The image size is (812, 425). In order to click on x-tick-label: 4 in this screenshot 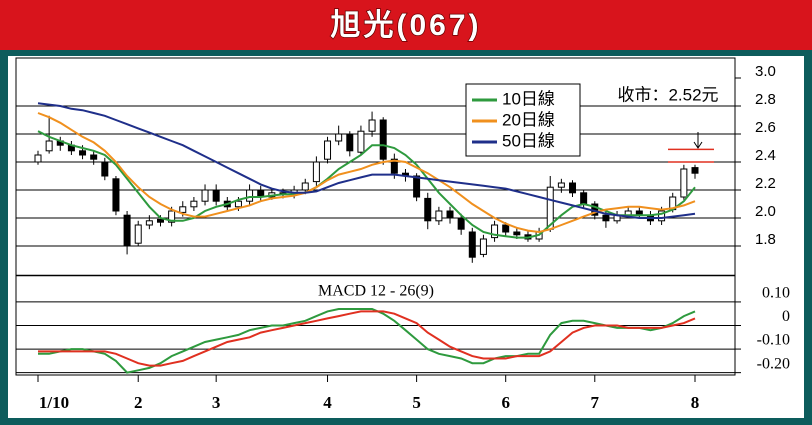, I will do `click(327, 402)`.